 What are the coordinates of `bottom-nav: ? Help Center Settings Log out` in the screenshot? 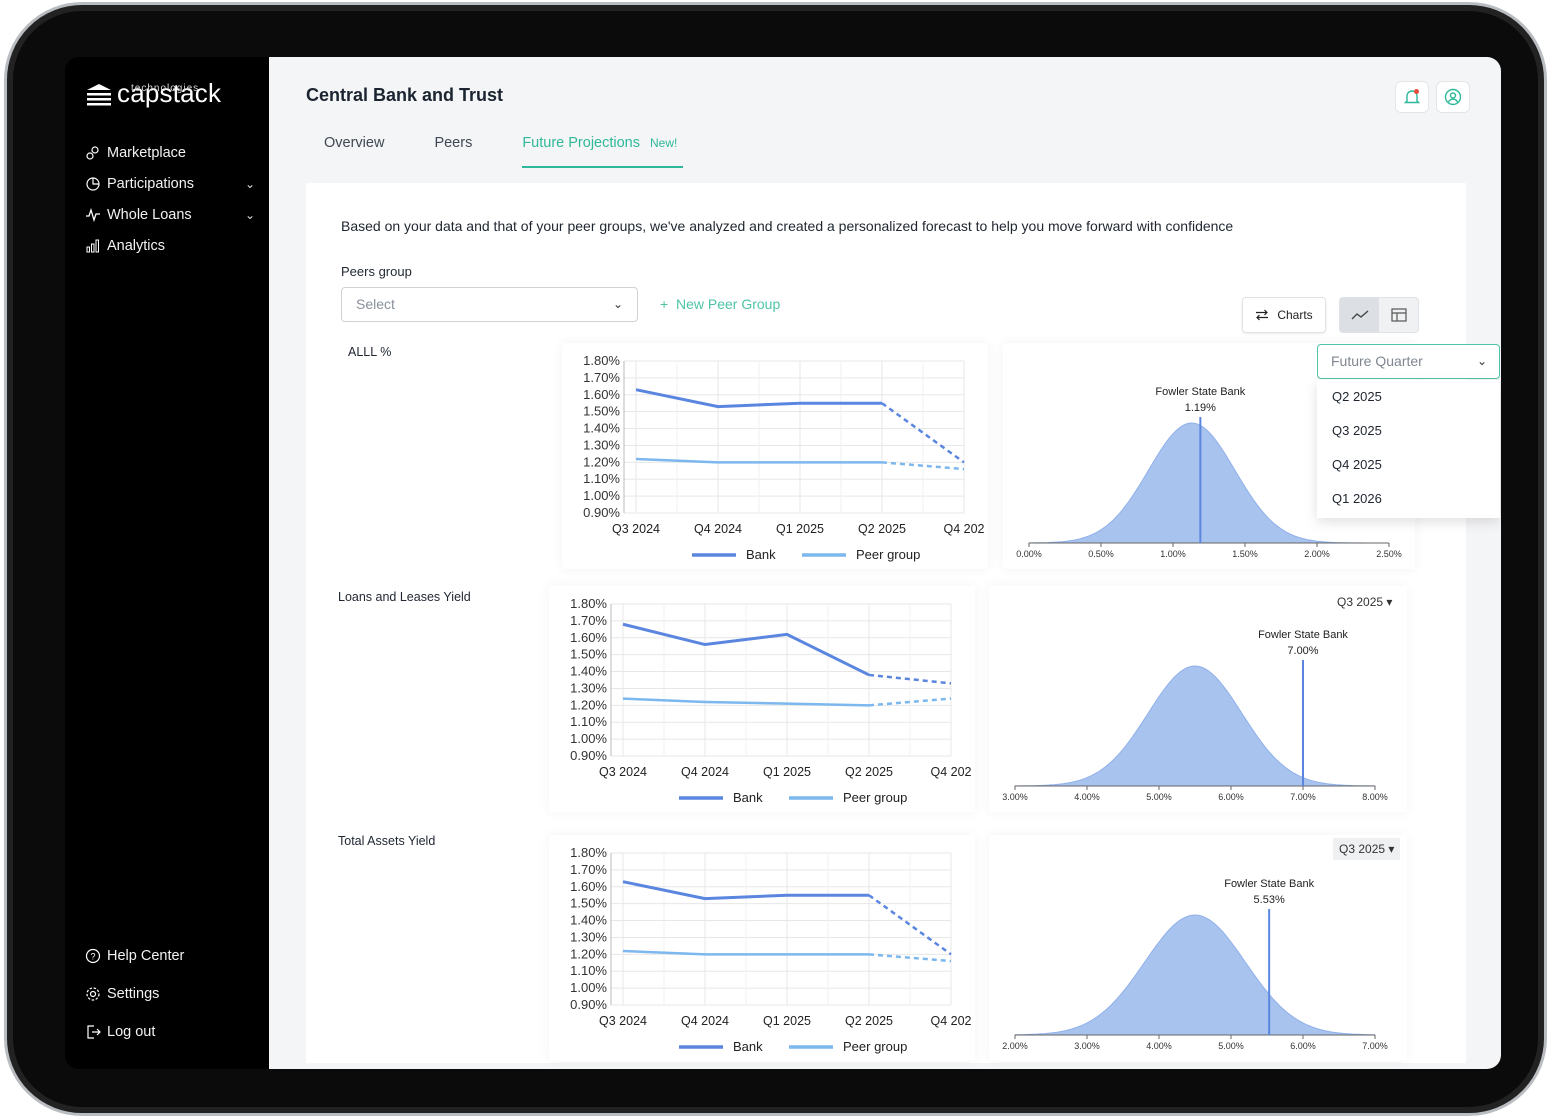 It's located at (170, 994).